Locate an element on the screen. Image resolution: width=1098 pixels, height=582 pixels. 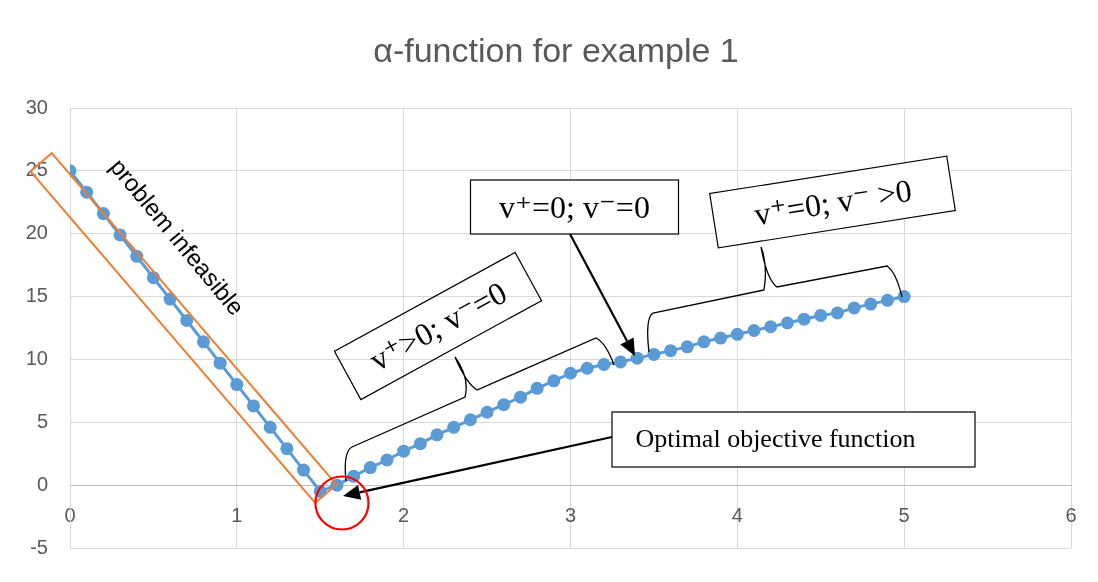
x-tick-label: 4 is located at coordinates (737, 514).